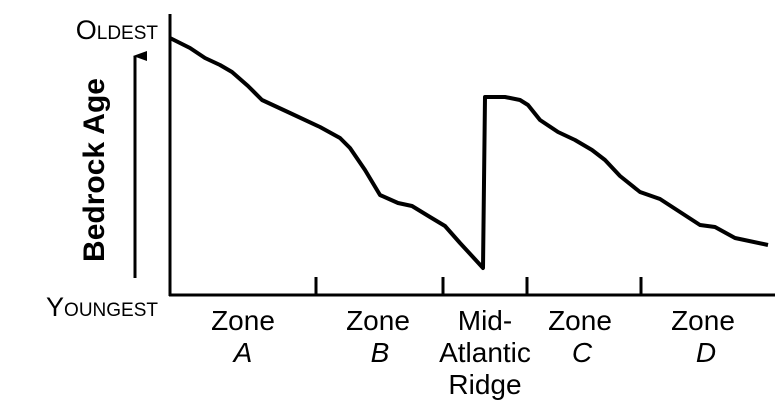 This screenshot has width=775, height=416. Describe the element at coordinates (242, 352) in the screenshot. I see `zone-letter: A` at that location.